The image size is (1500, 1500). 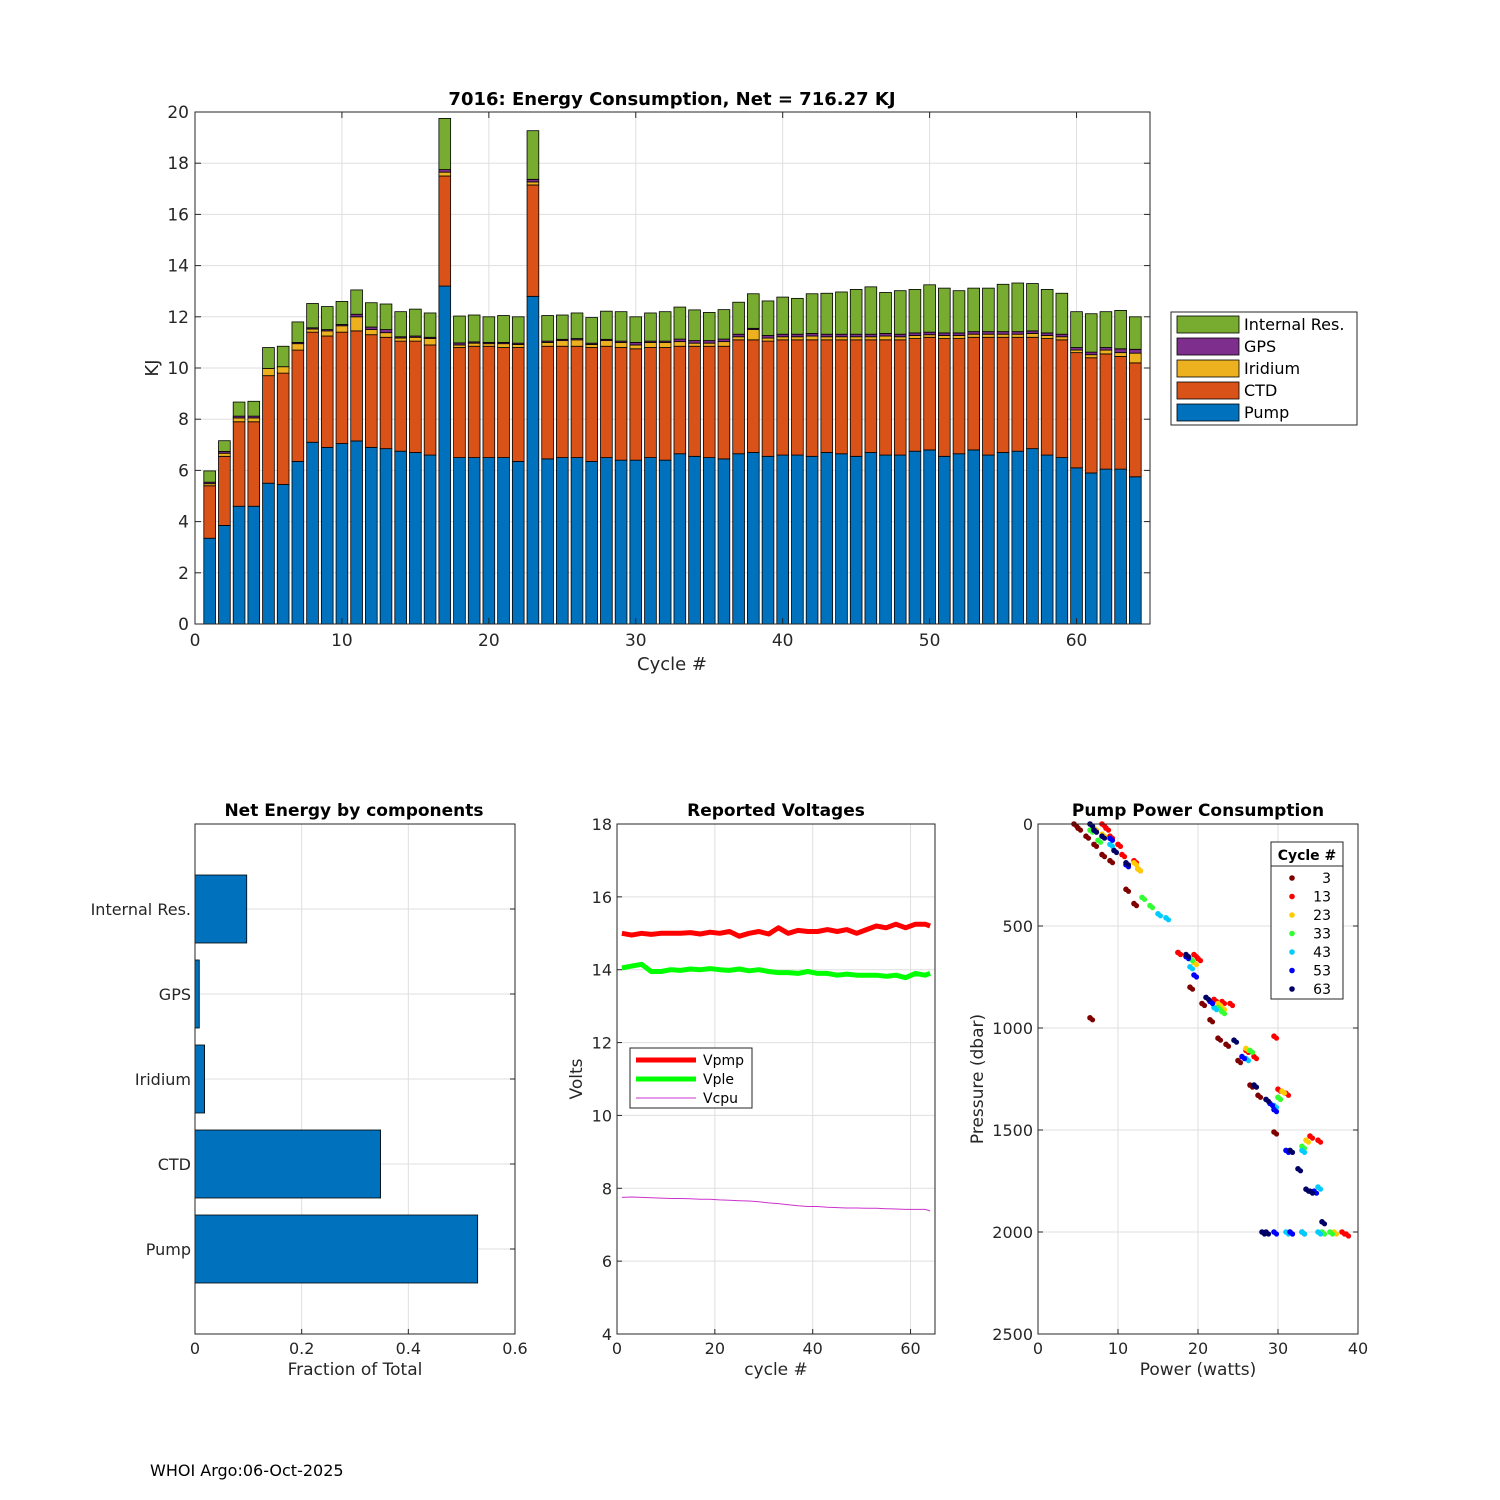 I want to click on energy-bar-internal-res--cycle-58, so click(x=1047, y=311).